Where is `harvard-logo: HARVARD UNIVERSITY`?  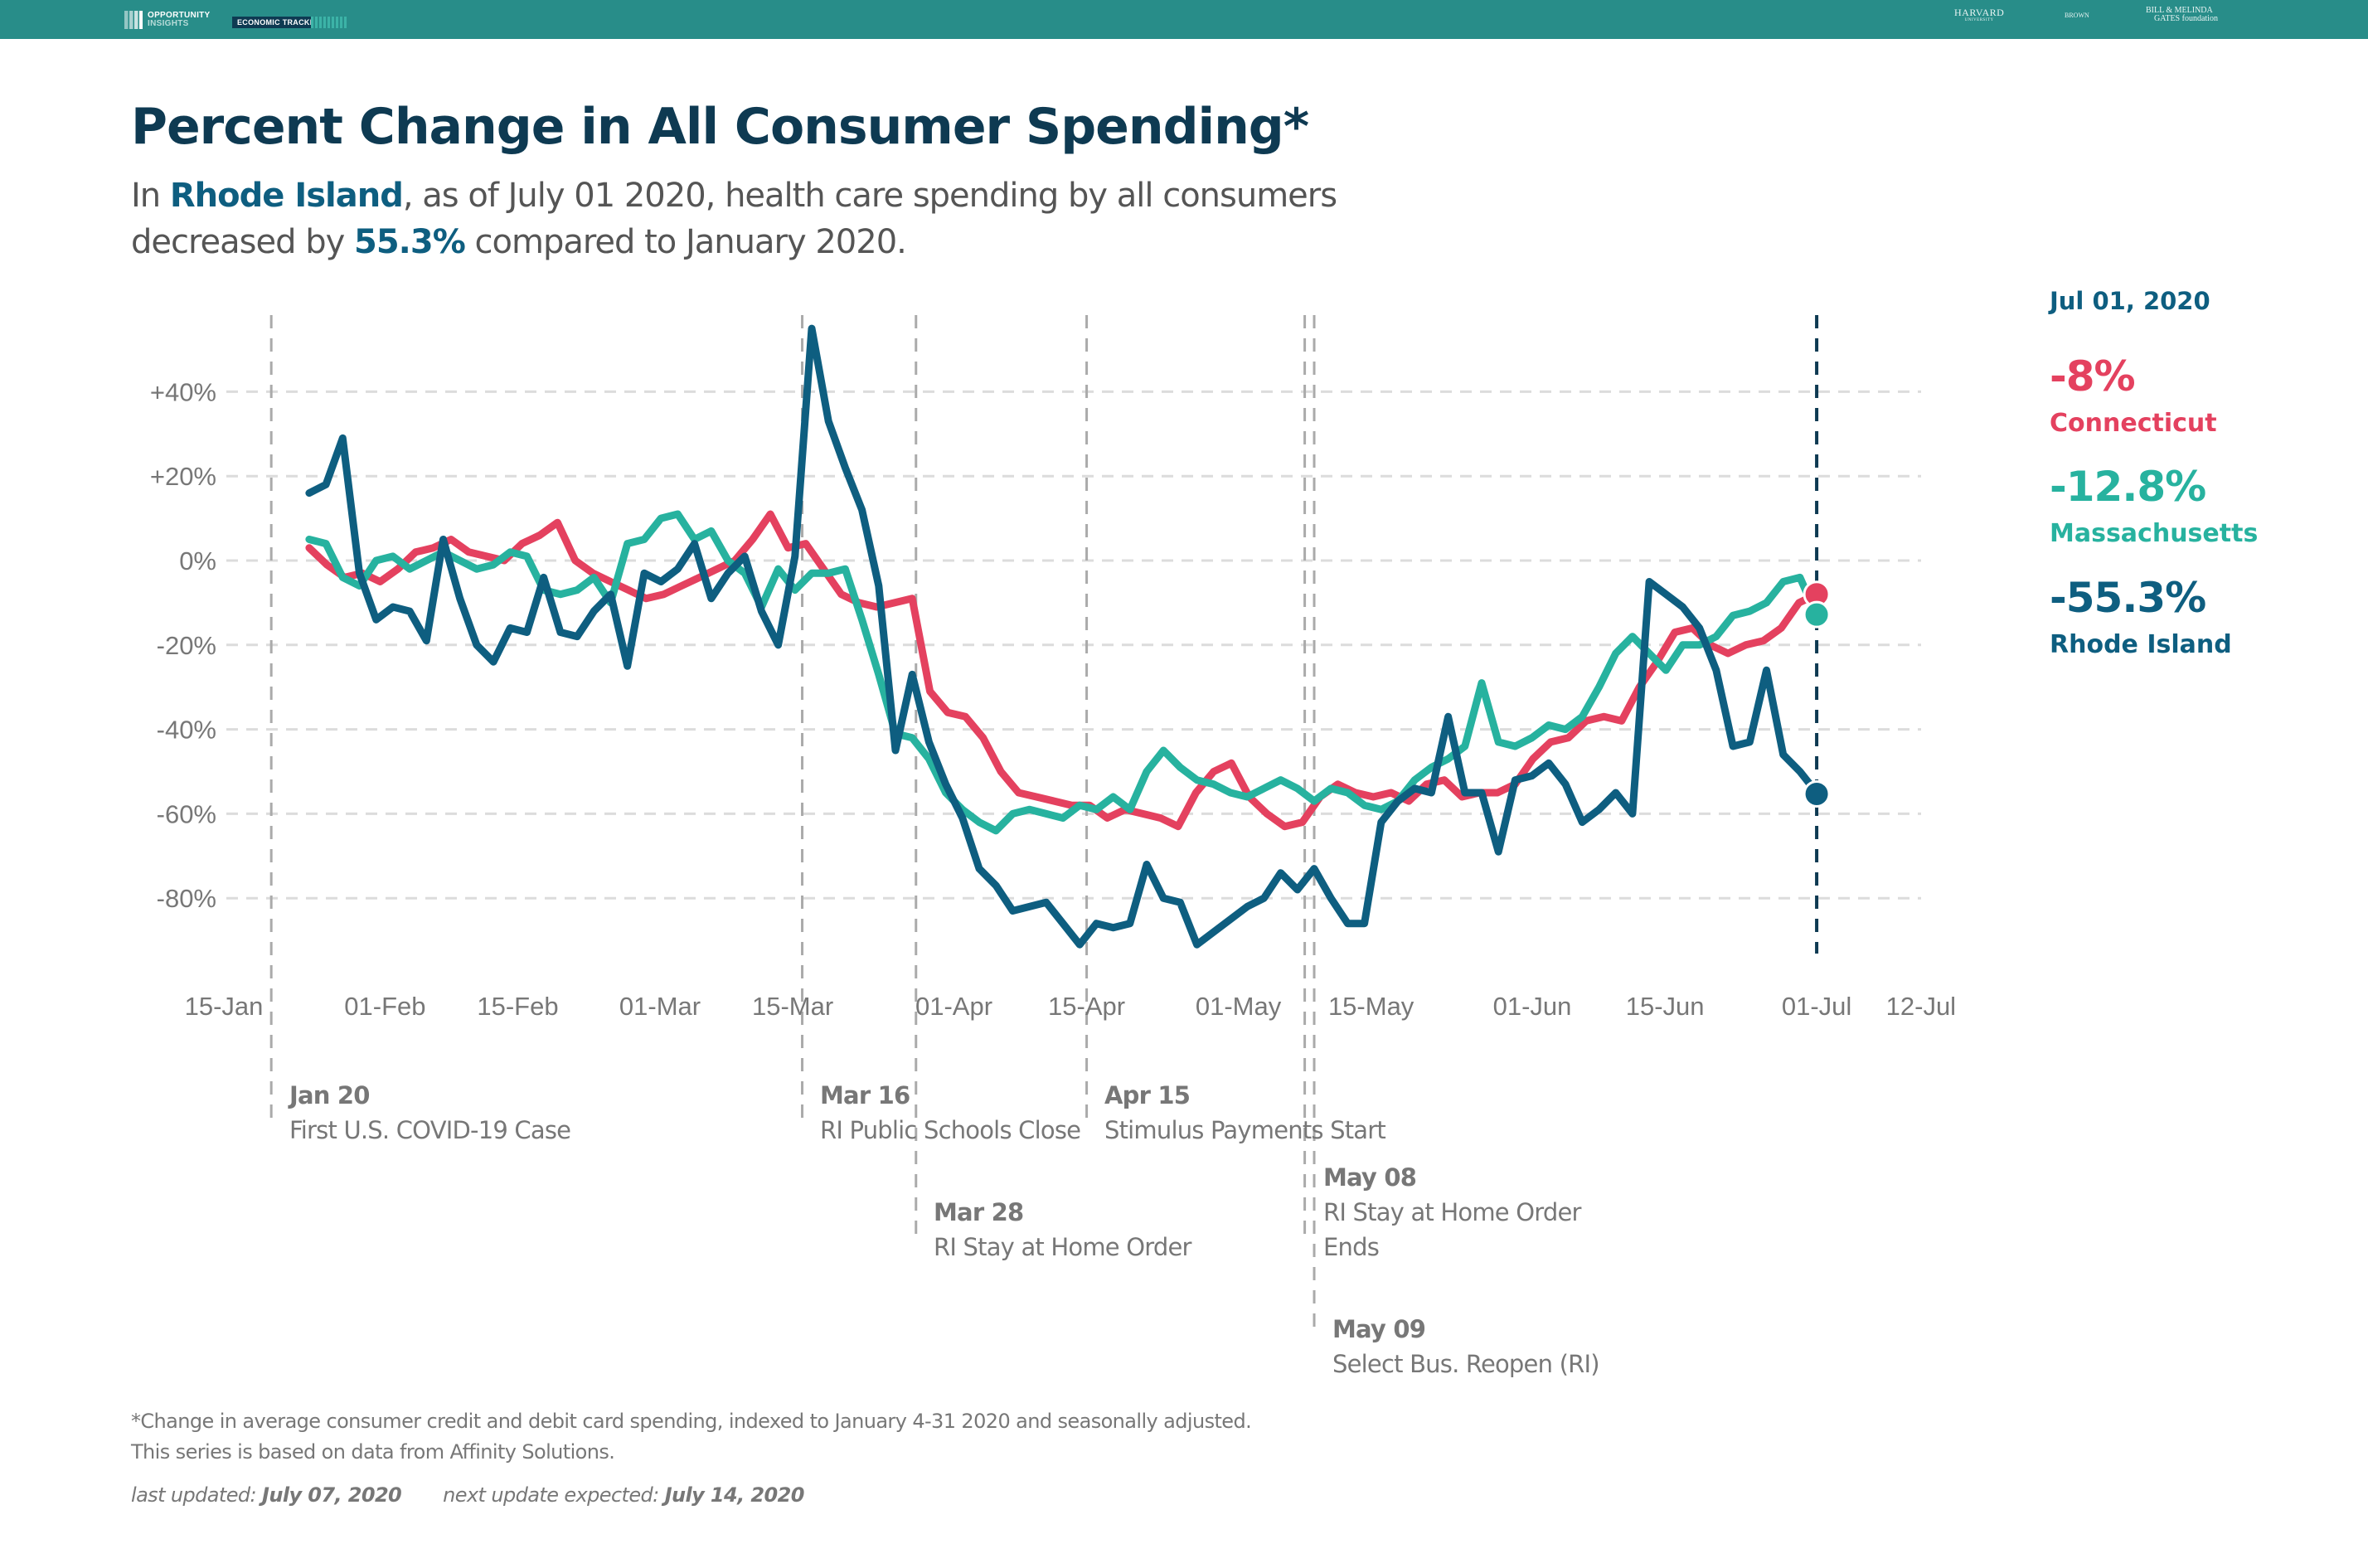
harvard-logo: HARVARD UNIVERSITY is located at coordinates (1980, 14).